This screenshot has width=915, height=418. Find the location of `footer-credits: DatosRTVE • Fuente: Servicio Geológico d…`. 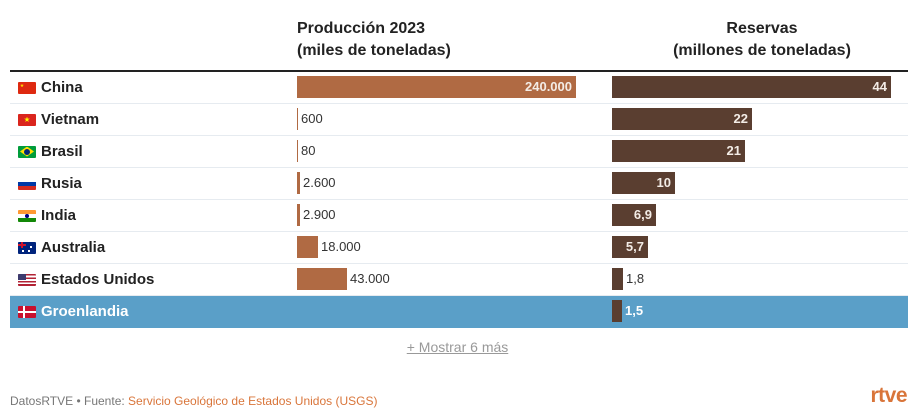

footer-credits: DatosRTVE • Fuente: Servicio Geológico d… is located at coordinates (193, 401).